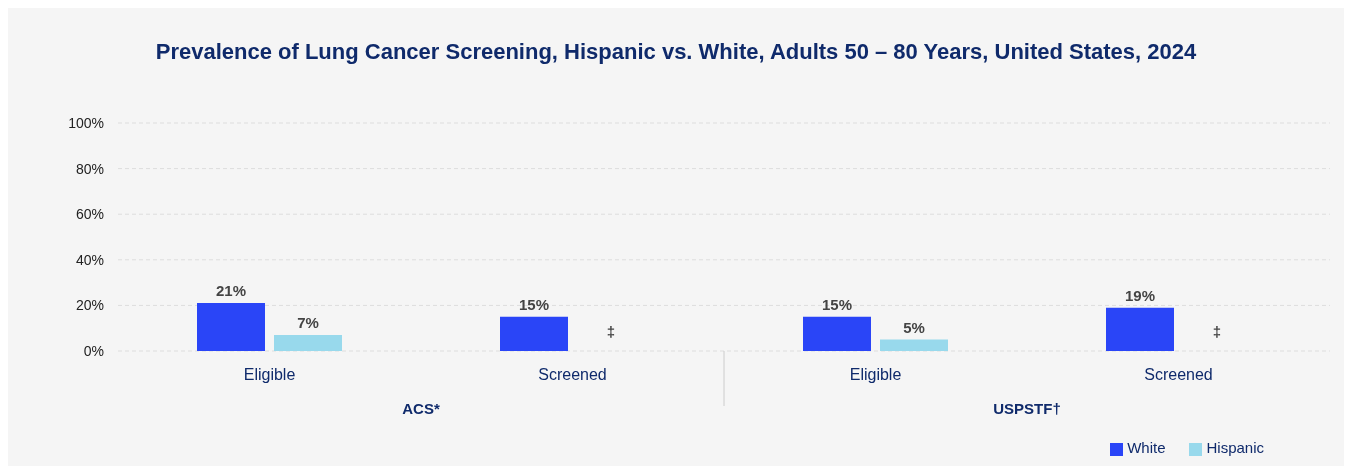 The height and width of the screenshot is (468, 1352). Describe the element at coordinates (421, 408) in the screenshot. I see `text: ACS*` at that location.